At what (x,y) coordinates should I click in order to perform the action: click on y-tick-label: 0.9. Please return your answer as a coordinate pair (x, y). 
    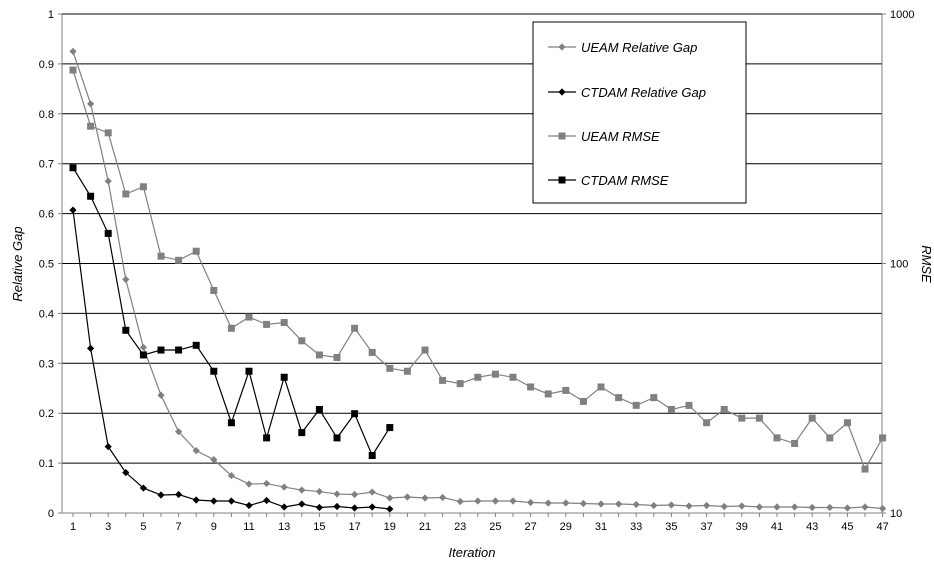
    Looking at the image, I should click on (46, 65).